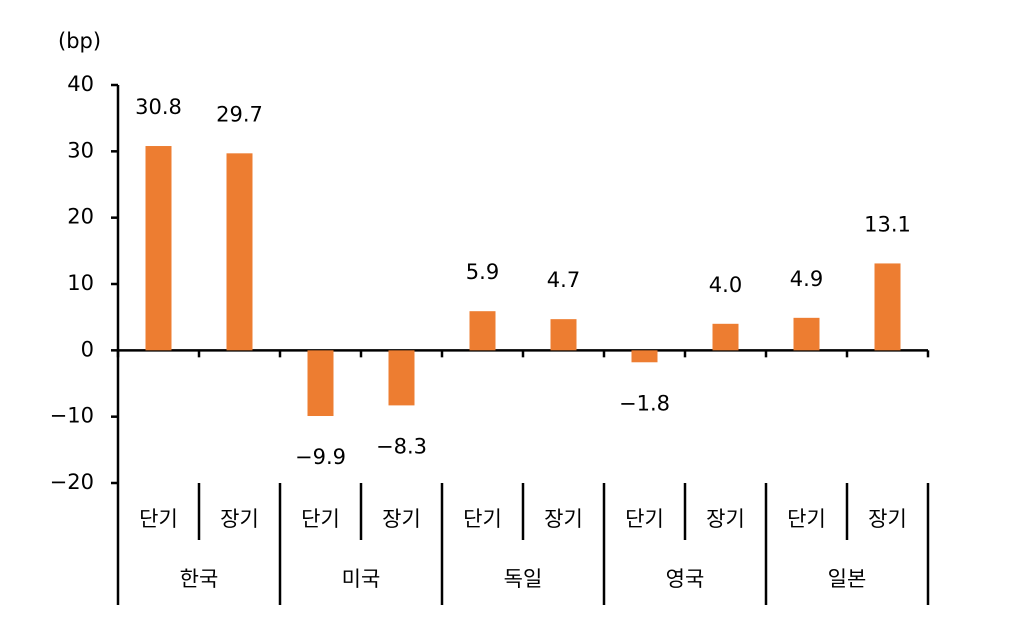  What do you see at coordinates (523, 579) in the screenshot?
I see `group-label: 독일` at bounding box center [523, 579].